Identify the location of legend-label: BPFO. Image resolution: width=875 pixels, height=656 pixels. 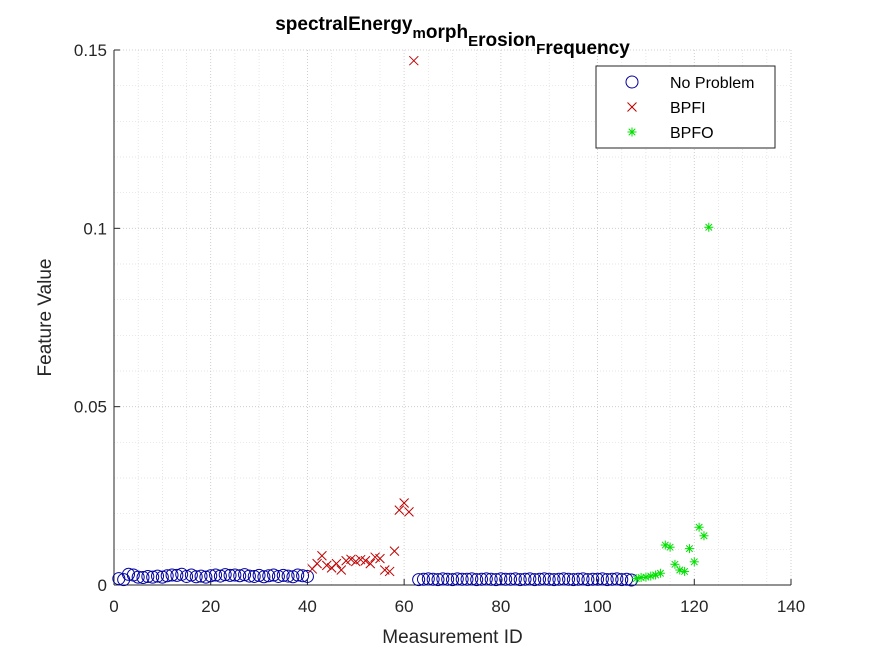
(692, 133).